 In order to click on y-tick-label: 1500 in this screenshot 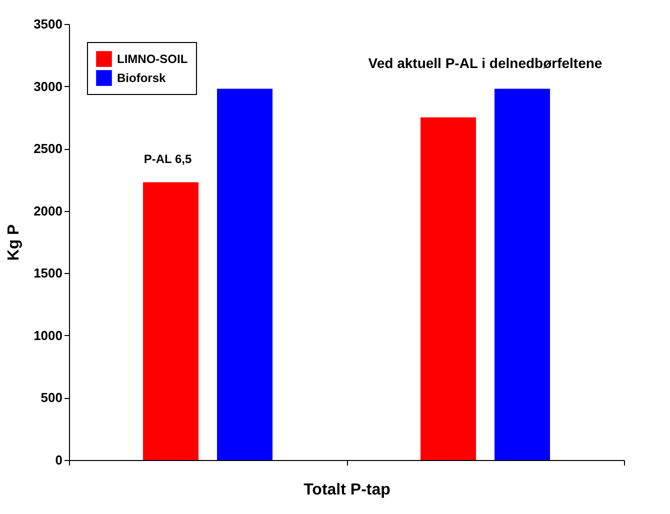, I will do `click(48, 273)`.